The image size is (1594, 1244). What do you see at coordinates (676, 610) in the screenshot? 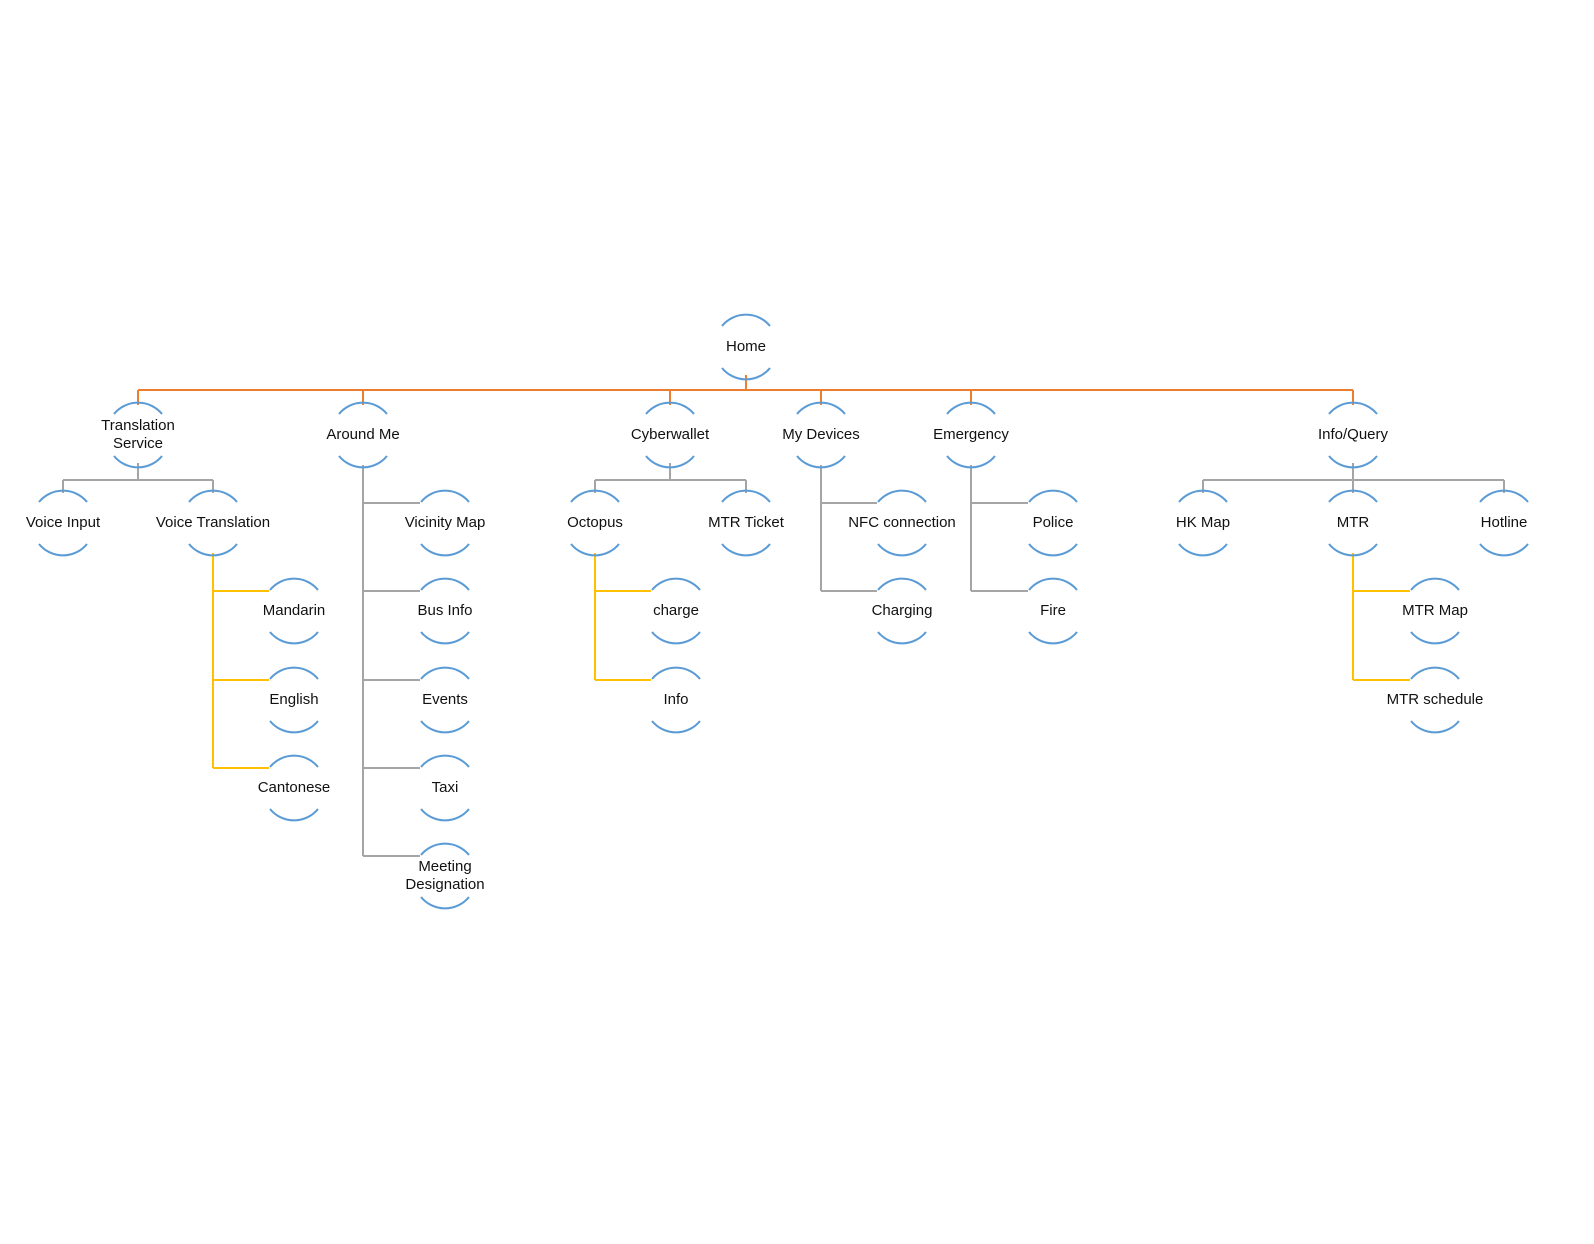
I see `node-charge: charge` at bounding box center [676, 610].